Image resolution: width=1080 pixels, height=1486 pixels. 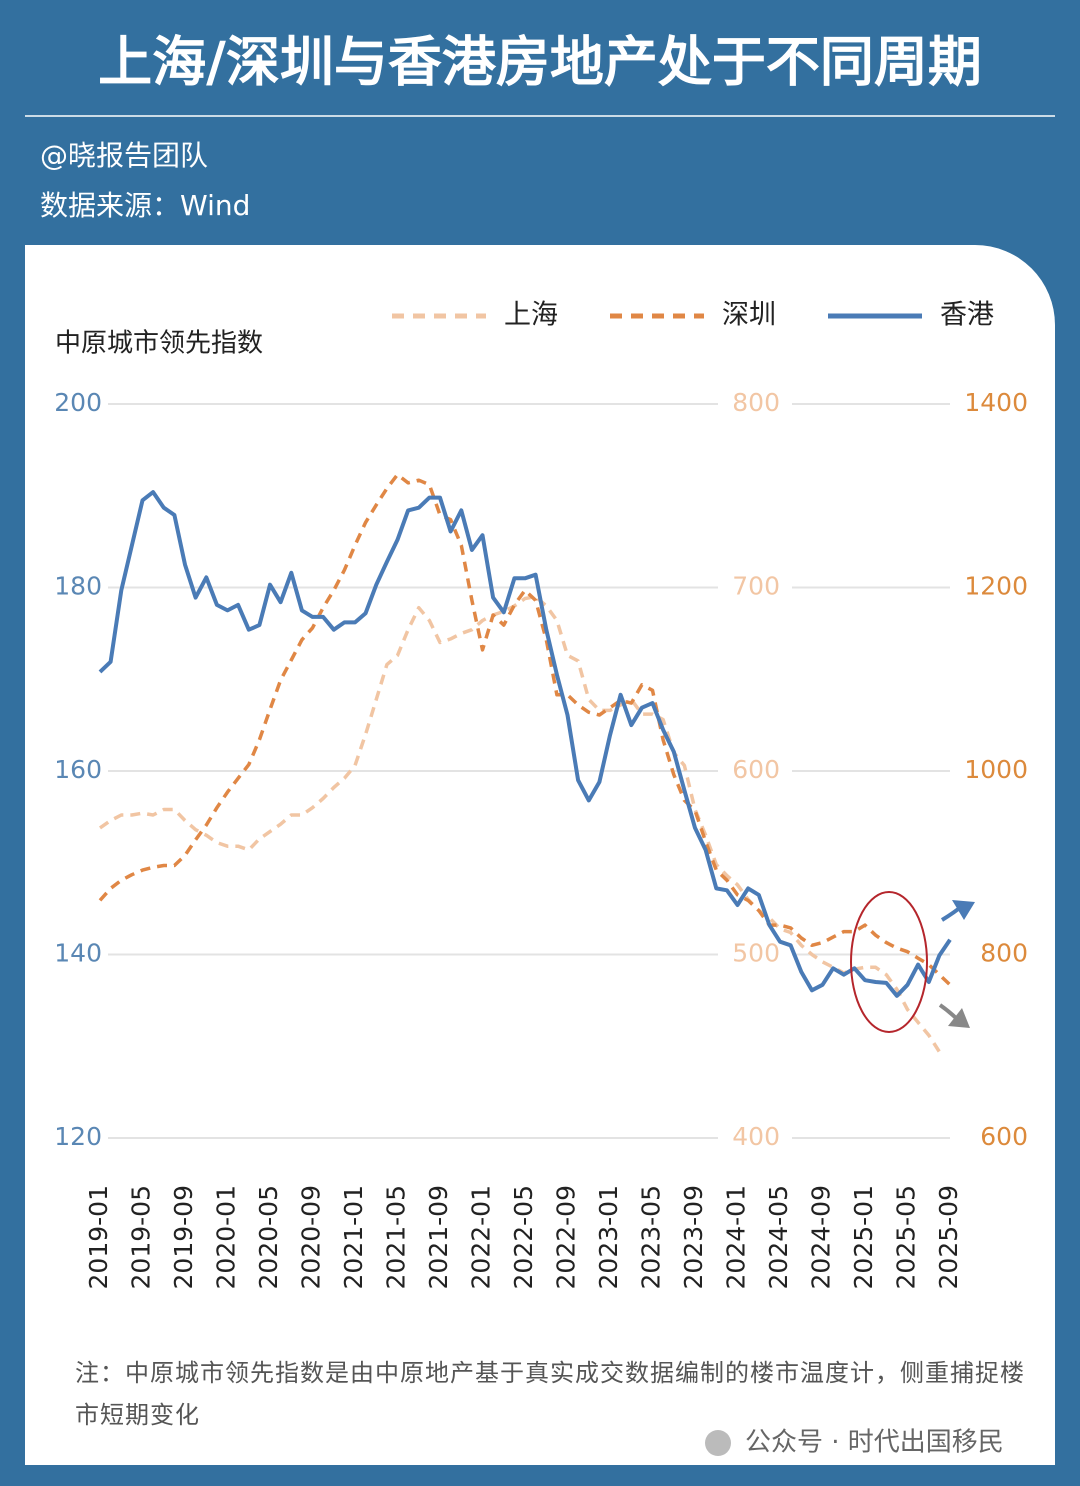 I want to click on x-tick-label: 2025-05, so click(x=906, y=1237).